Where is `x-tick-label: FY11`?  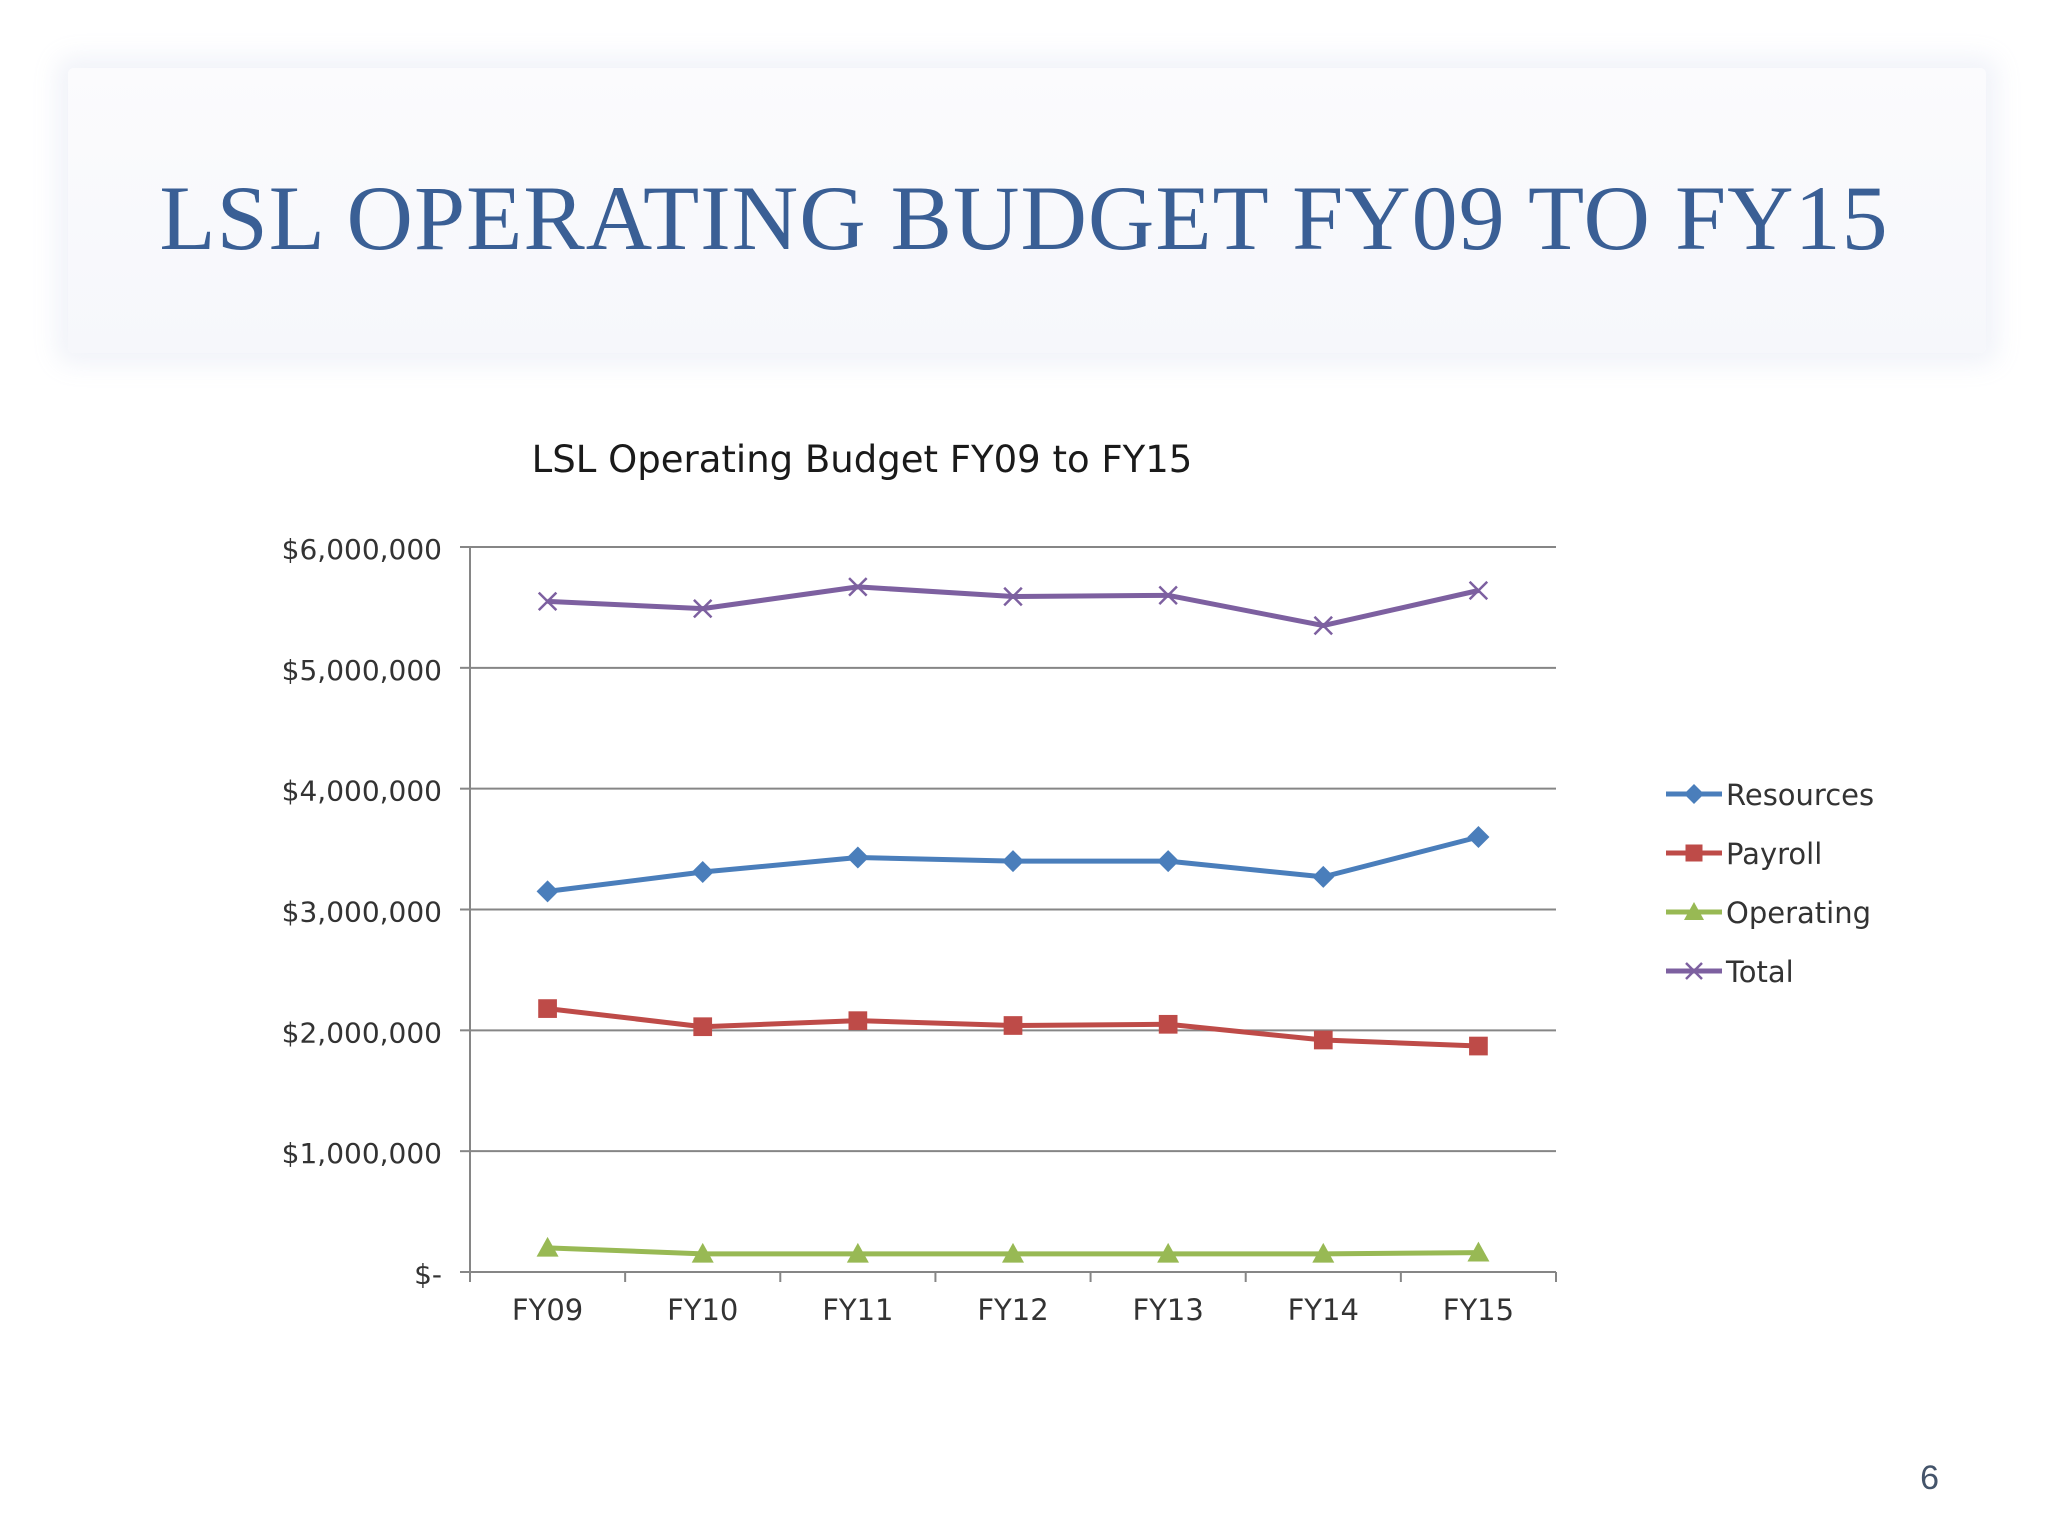
x-tick-label: FY11 is located at coordinates (857, 1310).